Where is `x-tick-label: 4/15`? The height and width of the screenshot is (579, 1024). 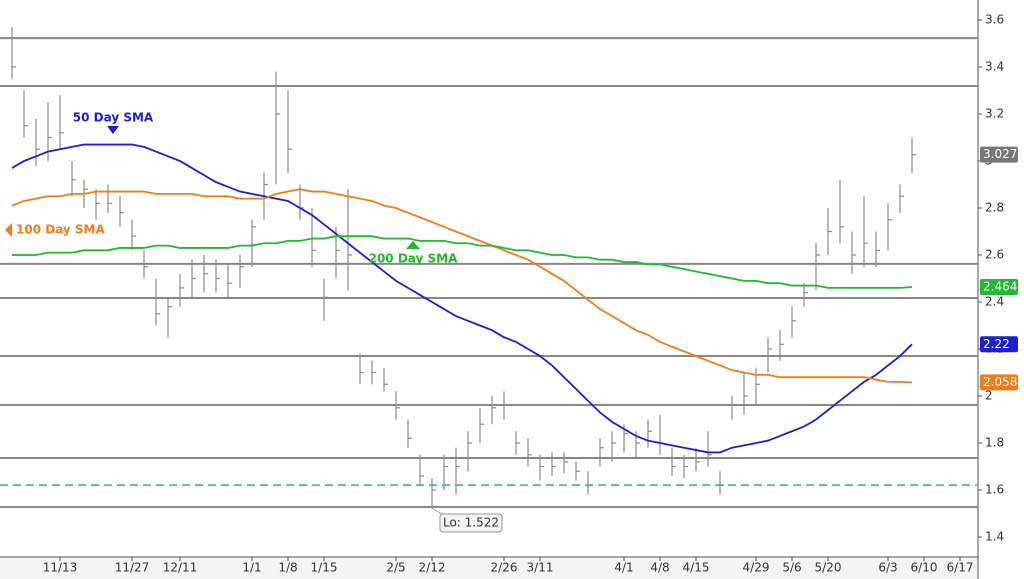 x-tick-label: 4/15 is located at coordinates (696, 568).